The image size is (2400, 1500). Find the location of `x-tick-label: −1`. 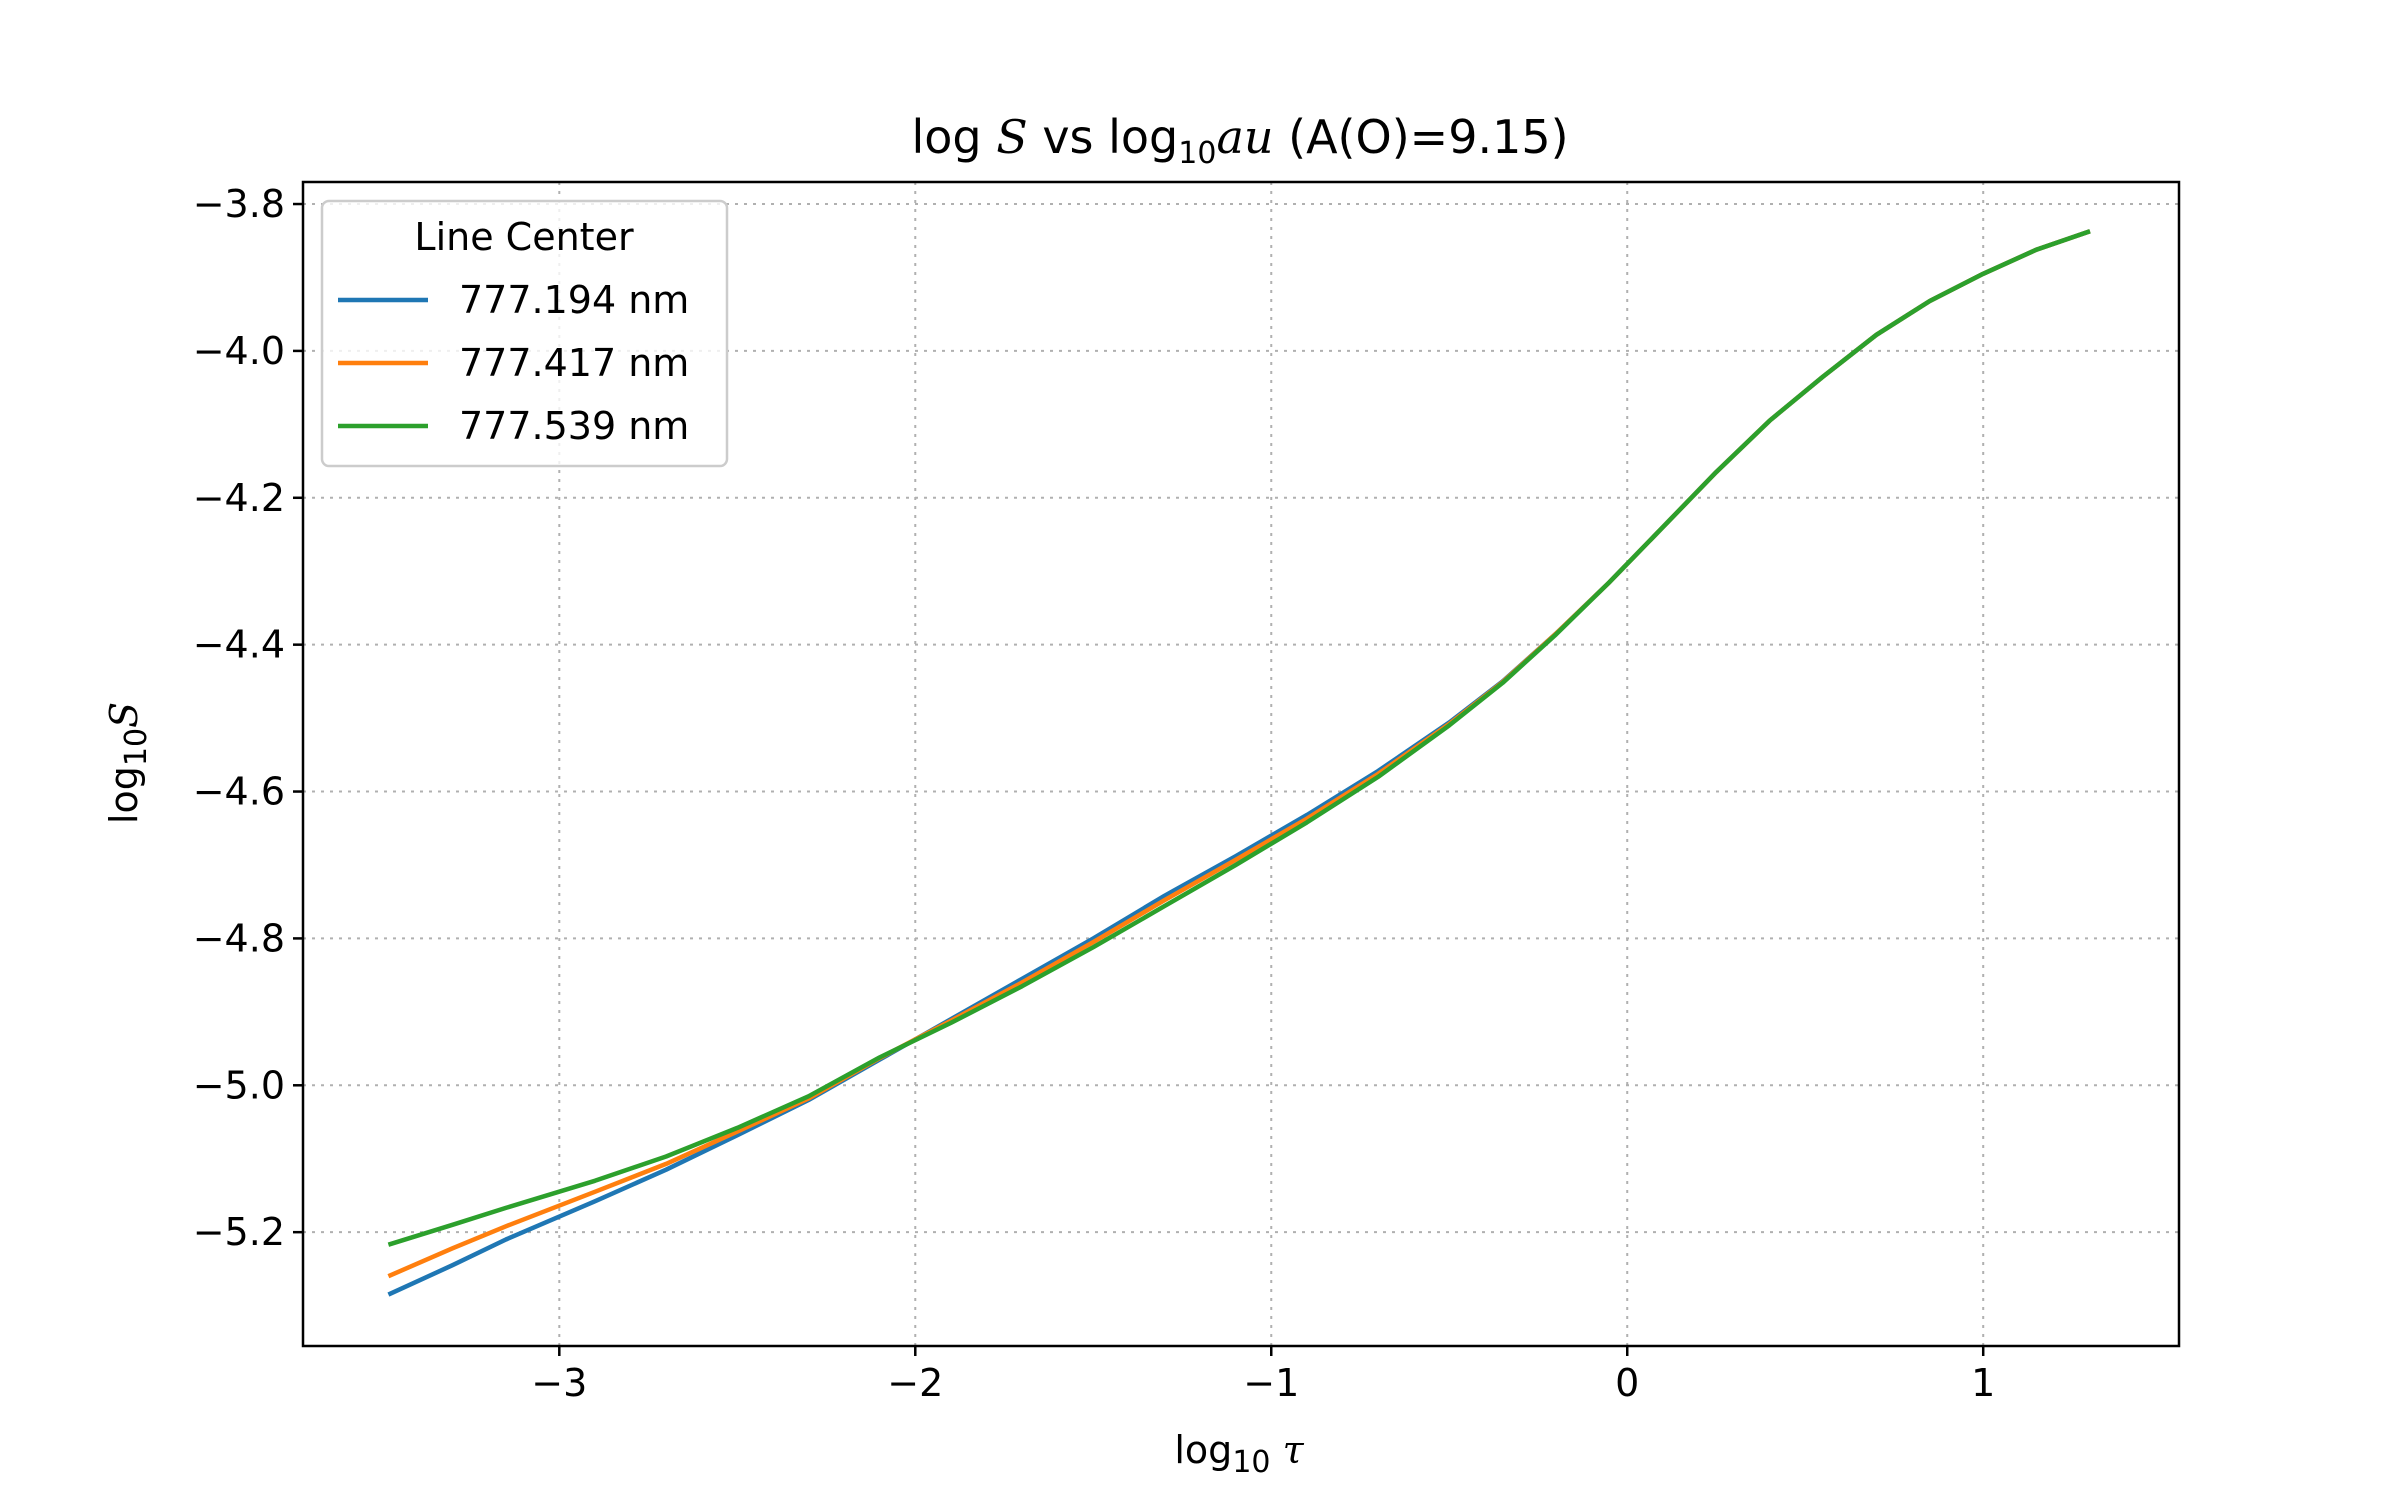

x-tick-label: −1 is located at coordinates (1271, 1383).